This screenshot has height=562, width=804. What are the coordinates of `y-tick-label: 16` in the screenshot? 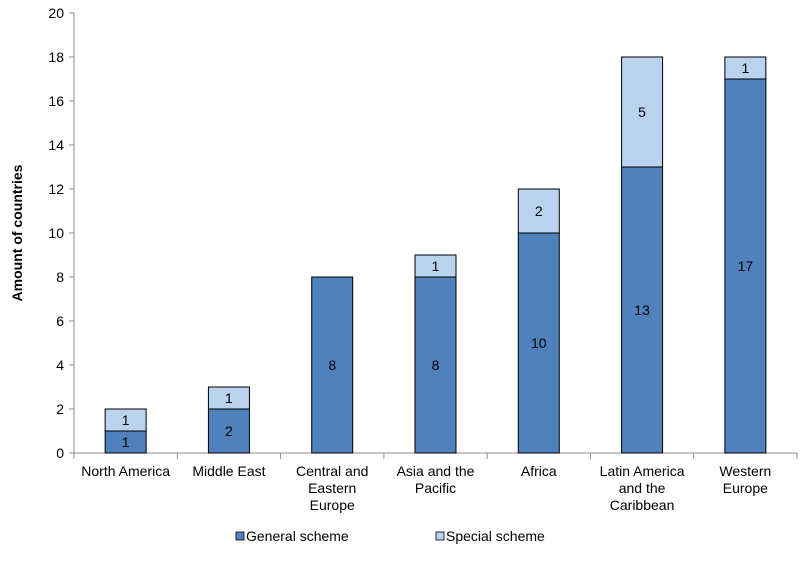 It's located at (56, 101).